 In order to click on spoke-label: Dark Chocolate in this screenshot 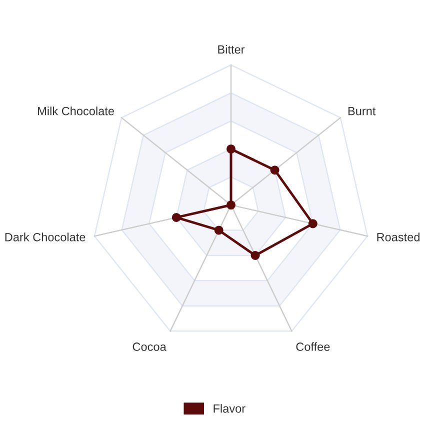, I will do `click(45, 237)`.